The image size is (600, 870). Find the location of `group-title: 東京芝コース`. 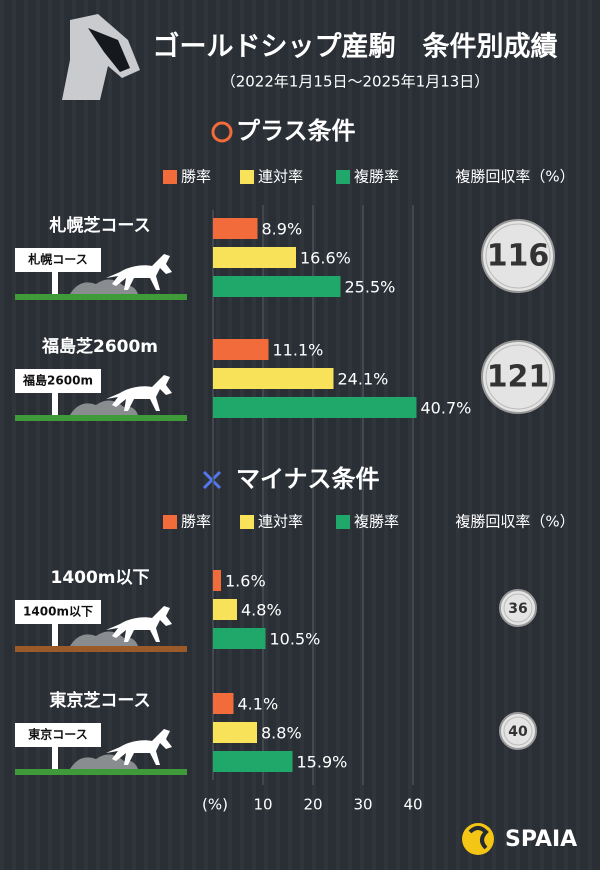

group-title: 東京芝コース is located at coordinates (99, 700).